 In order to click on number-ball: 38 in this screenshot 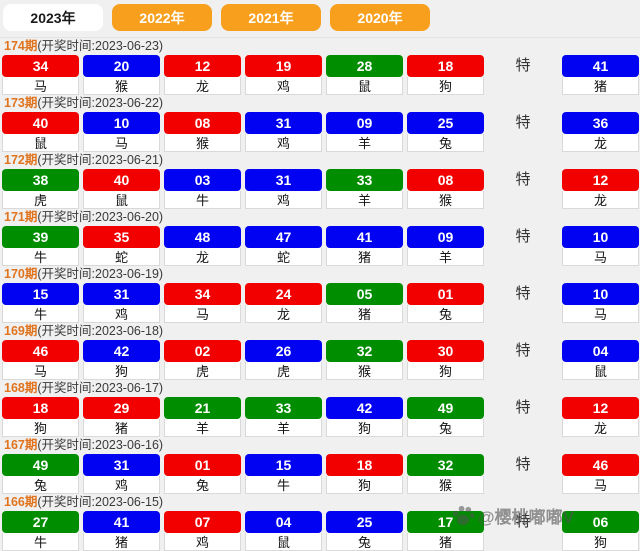, I will do `click(40, 180)`.